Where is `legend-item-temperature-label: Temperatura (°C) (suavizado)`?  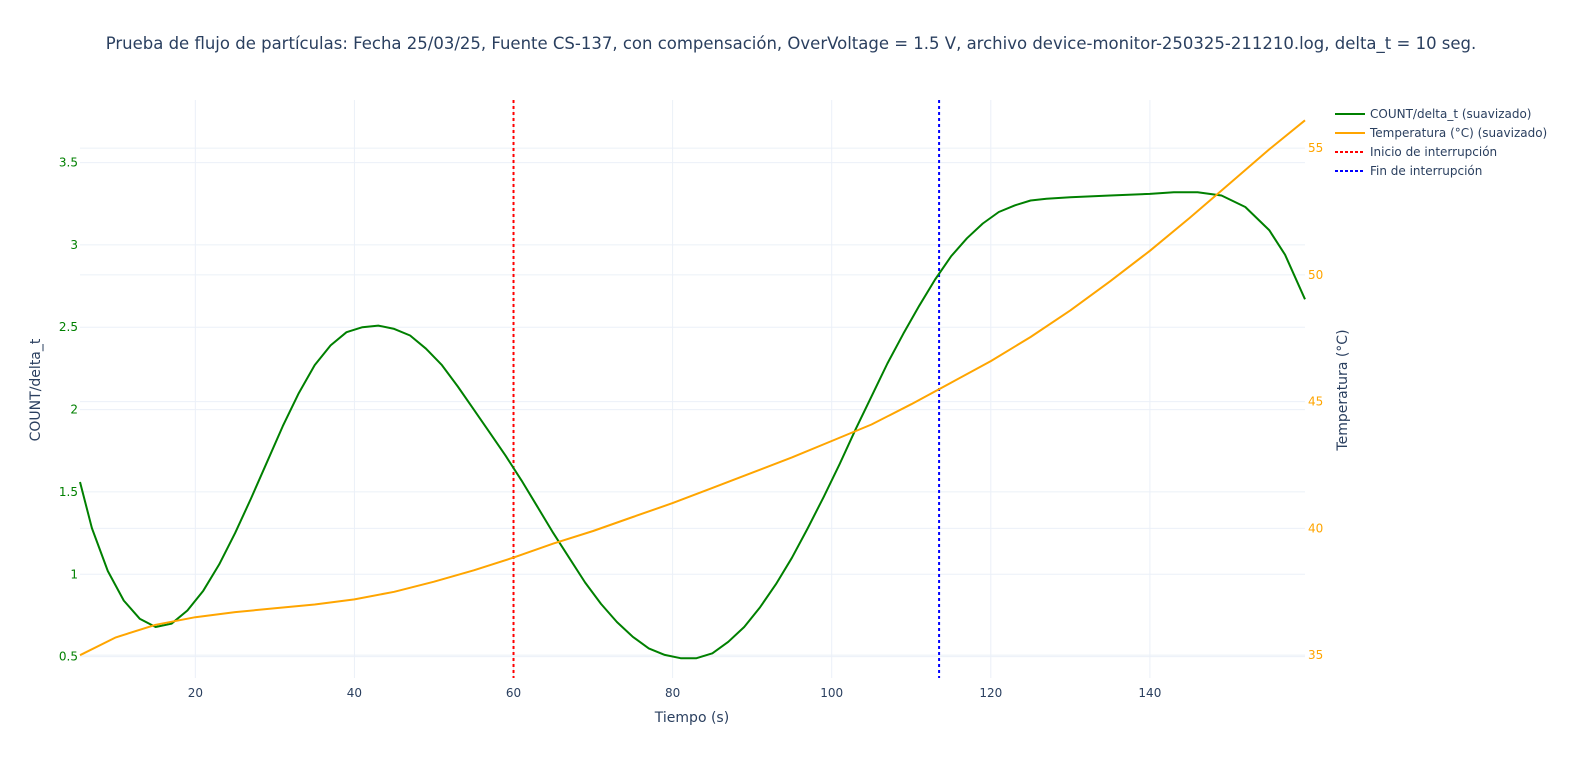
legend-item-temperature-label: Temperatura (°C) (suavizado) is located at coordinates (1458, 133).